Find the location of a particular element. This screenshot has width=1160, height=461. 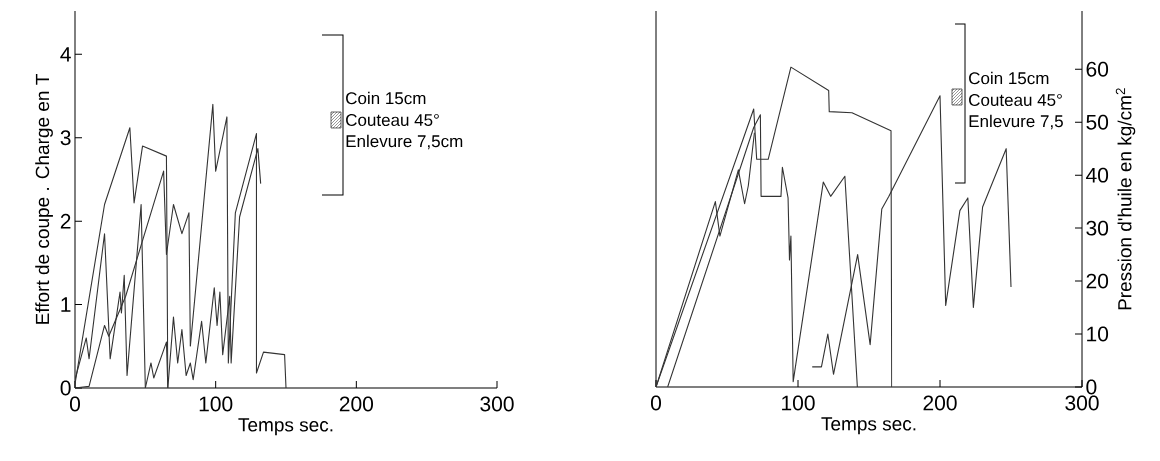

annotation: Enlevure 7,5 is located at coordinates (1016, 122).